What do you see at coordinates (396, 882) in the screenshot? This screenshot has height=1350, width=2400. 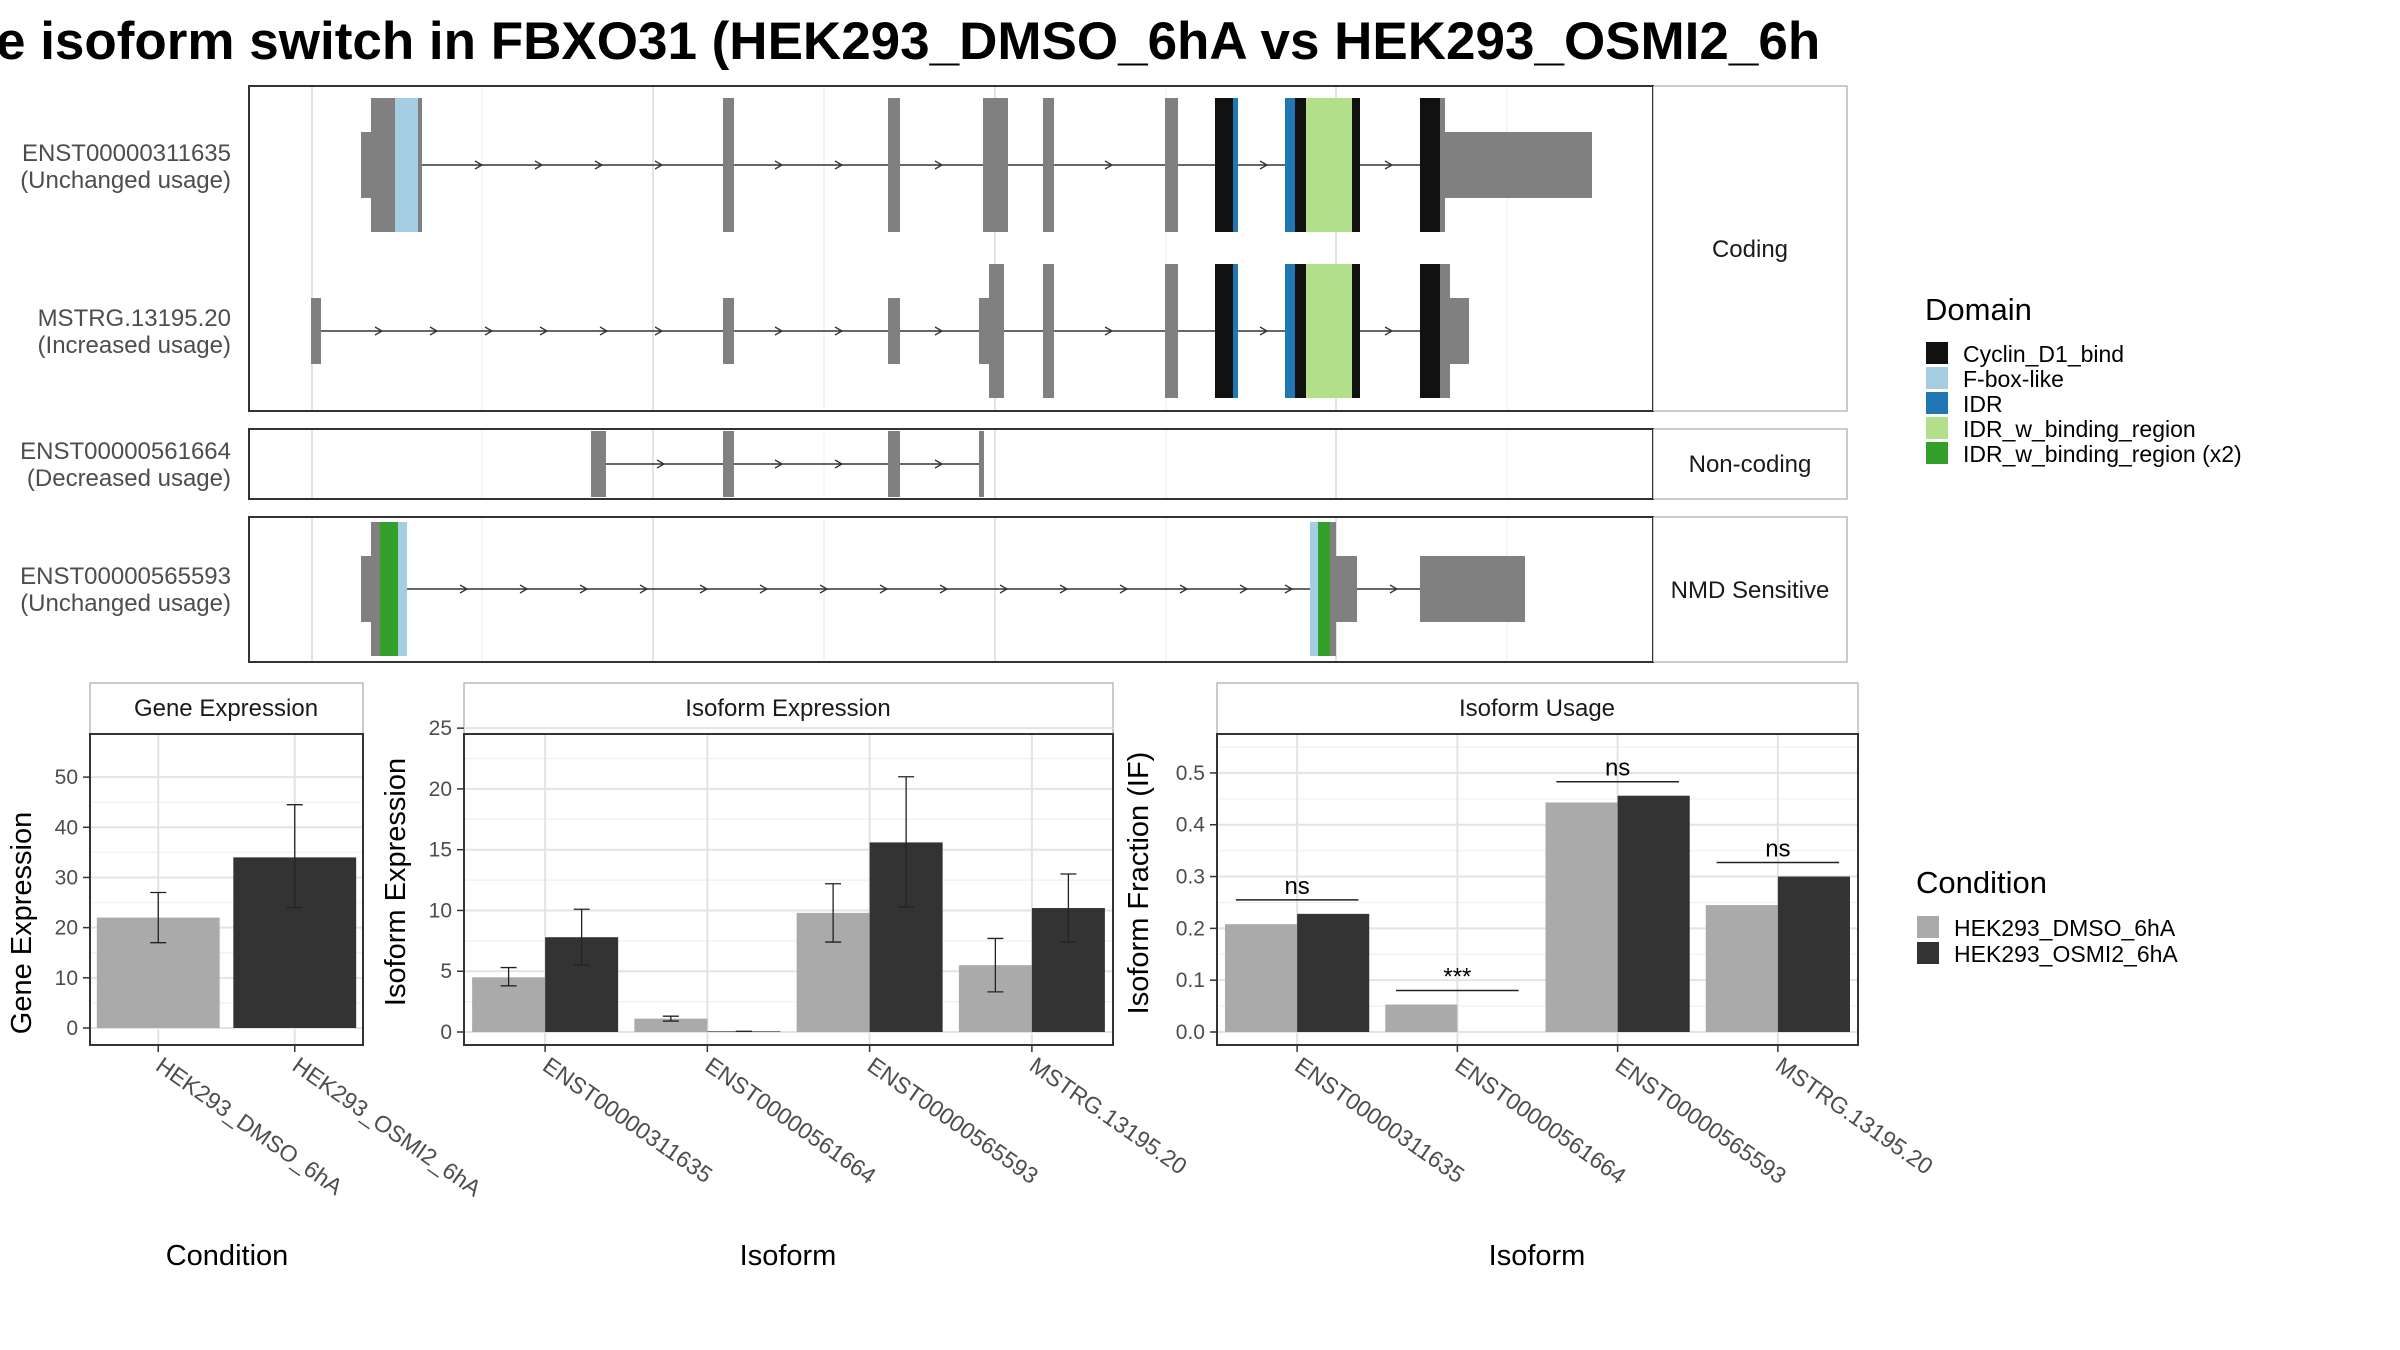 I see `y-axis-title: Isoform Expression` at bounding box center [396, 882].